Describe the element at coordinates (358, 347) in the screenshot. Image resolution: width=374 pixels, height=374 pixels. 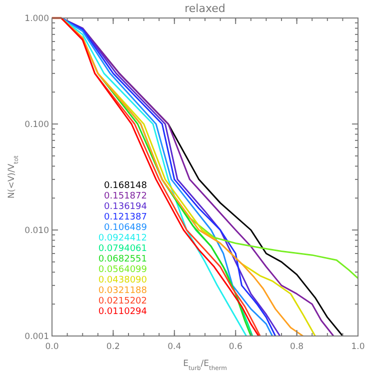
I see `x-tick-label: 1.0` at that location.